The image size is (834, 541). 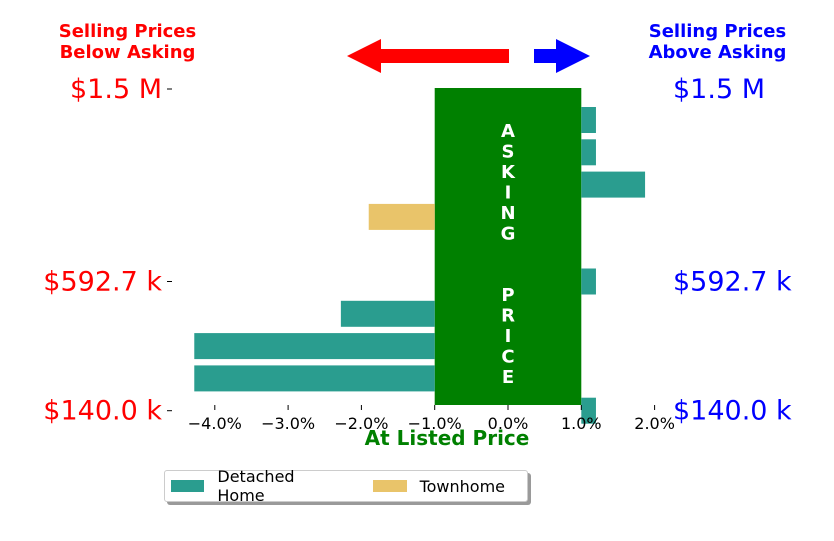 What do you see at coordinates (127, 52) in the screenshot?
I see `below-asking-line2: Below Asking` at bounding box center [127, 52].